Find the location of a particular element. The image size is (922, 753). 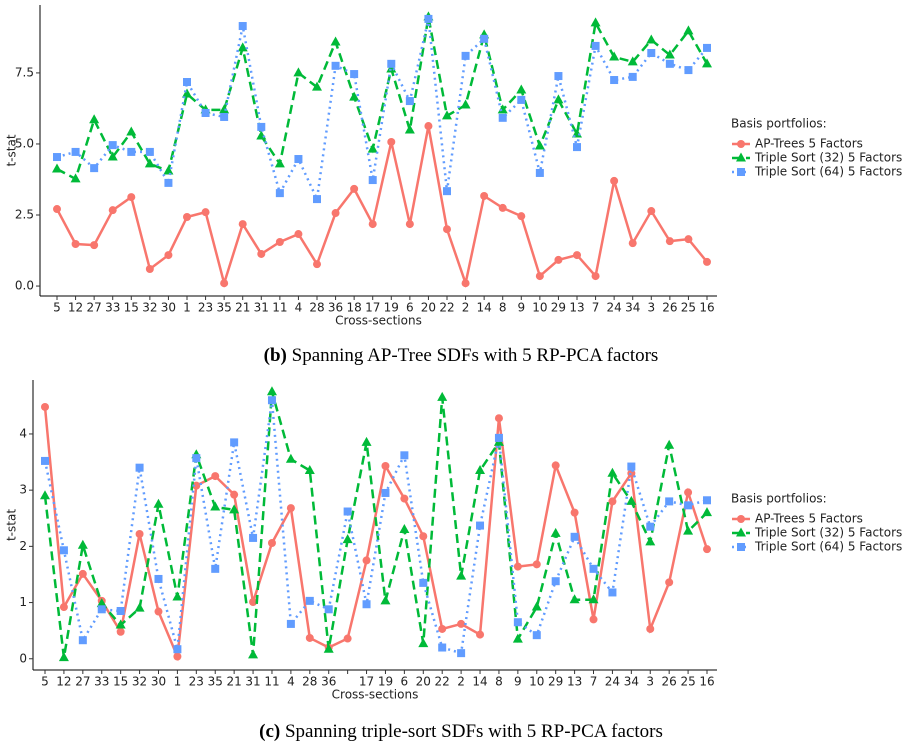

x-tick-label: 21 is located at coordinates (242, 308).